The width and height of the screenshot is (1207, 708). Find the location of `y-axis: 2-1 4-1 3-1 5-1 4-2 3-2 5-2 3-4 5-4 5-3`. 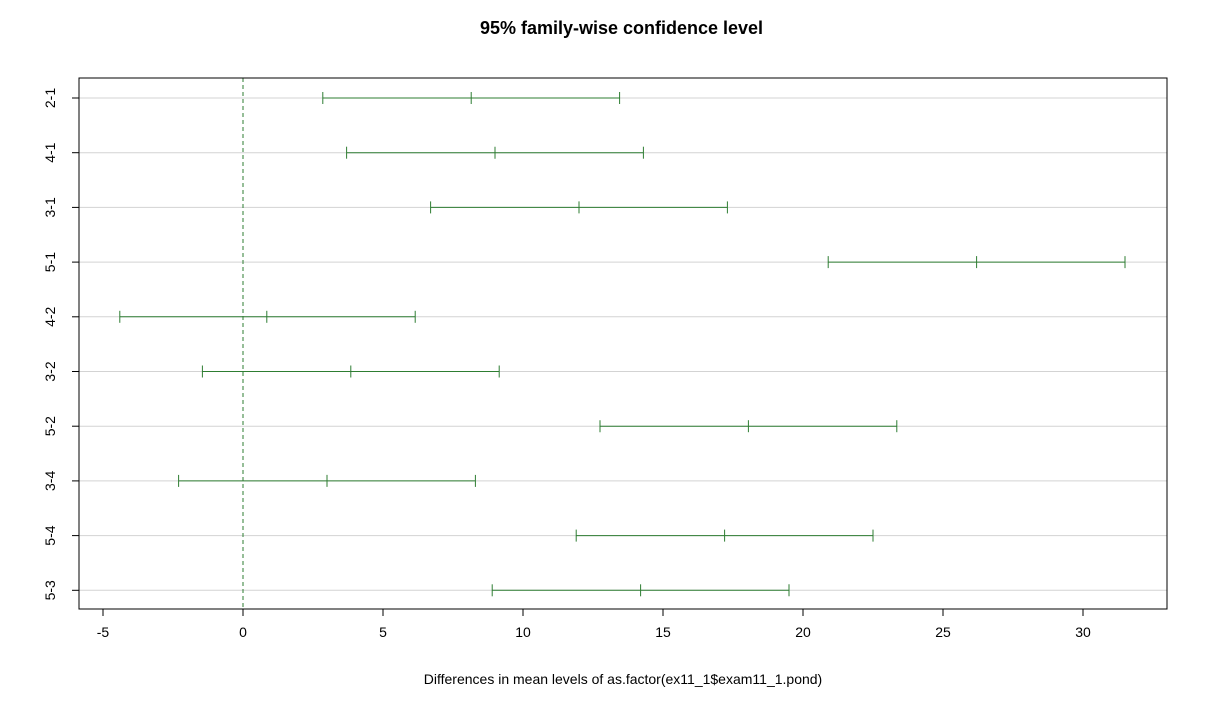

y-axis: 2-1 4-1 3-1 5-1 4-2 3-2 5-2 3-4 5-4 5-3 is located at coordinates (60, 344).